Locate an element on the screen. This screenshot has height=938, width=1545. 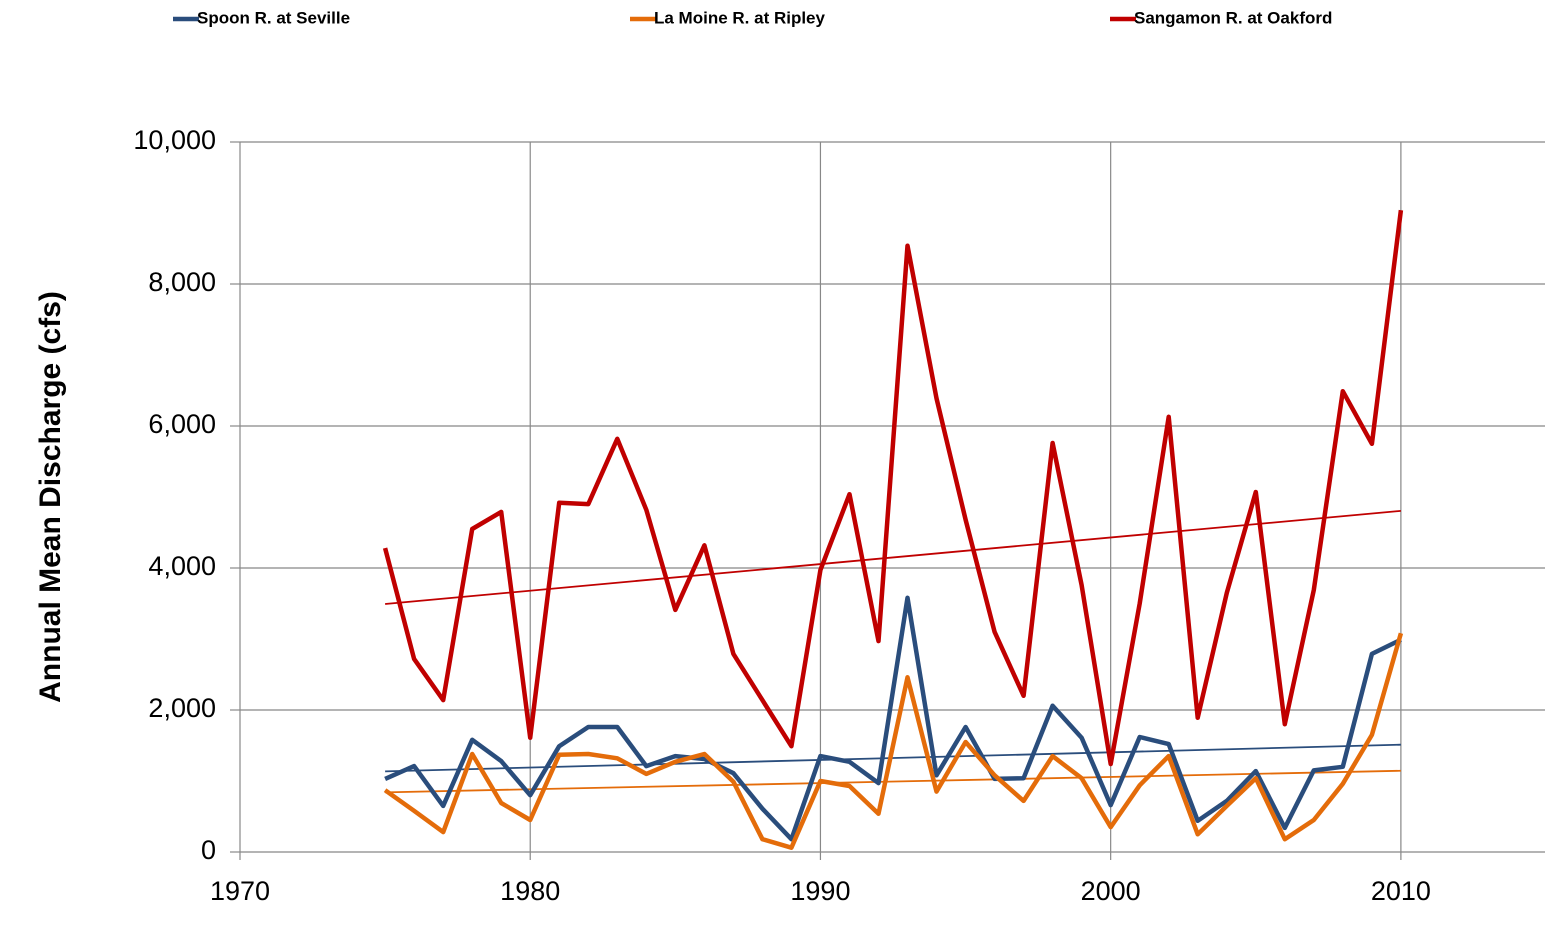
y-tick-label: 0 is located at coordinates (208, 850).